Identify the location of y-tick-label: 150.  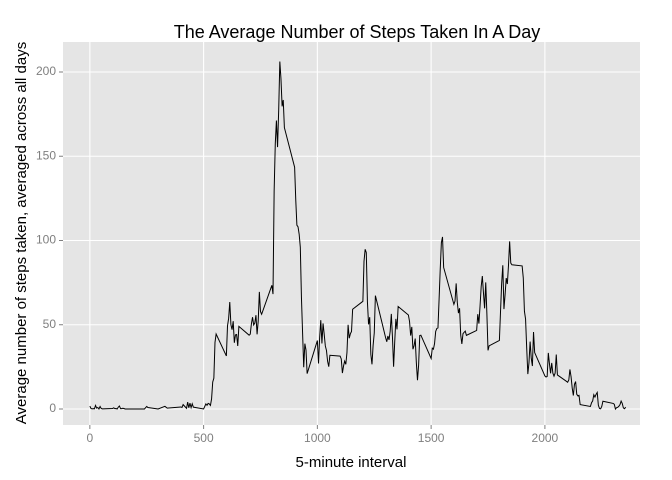
(46, 155).